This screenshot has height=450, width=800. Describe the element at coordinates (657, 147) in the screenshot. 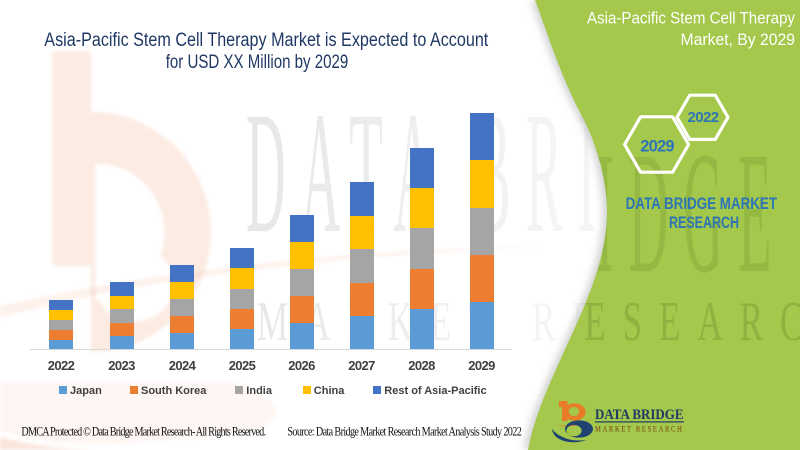

I see `svg-text: 2029` at that location.